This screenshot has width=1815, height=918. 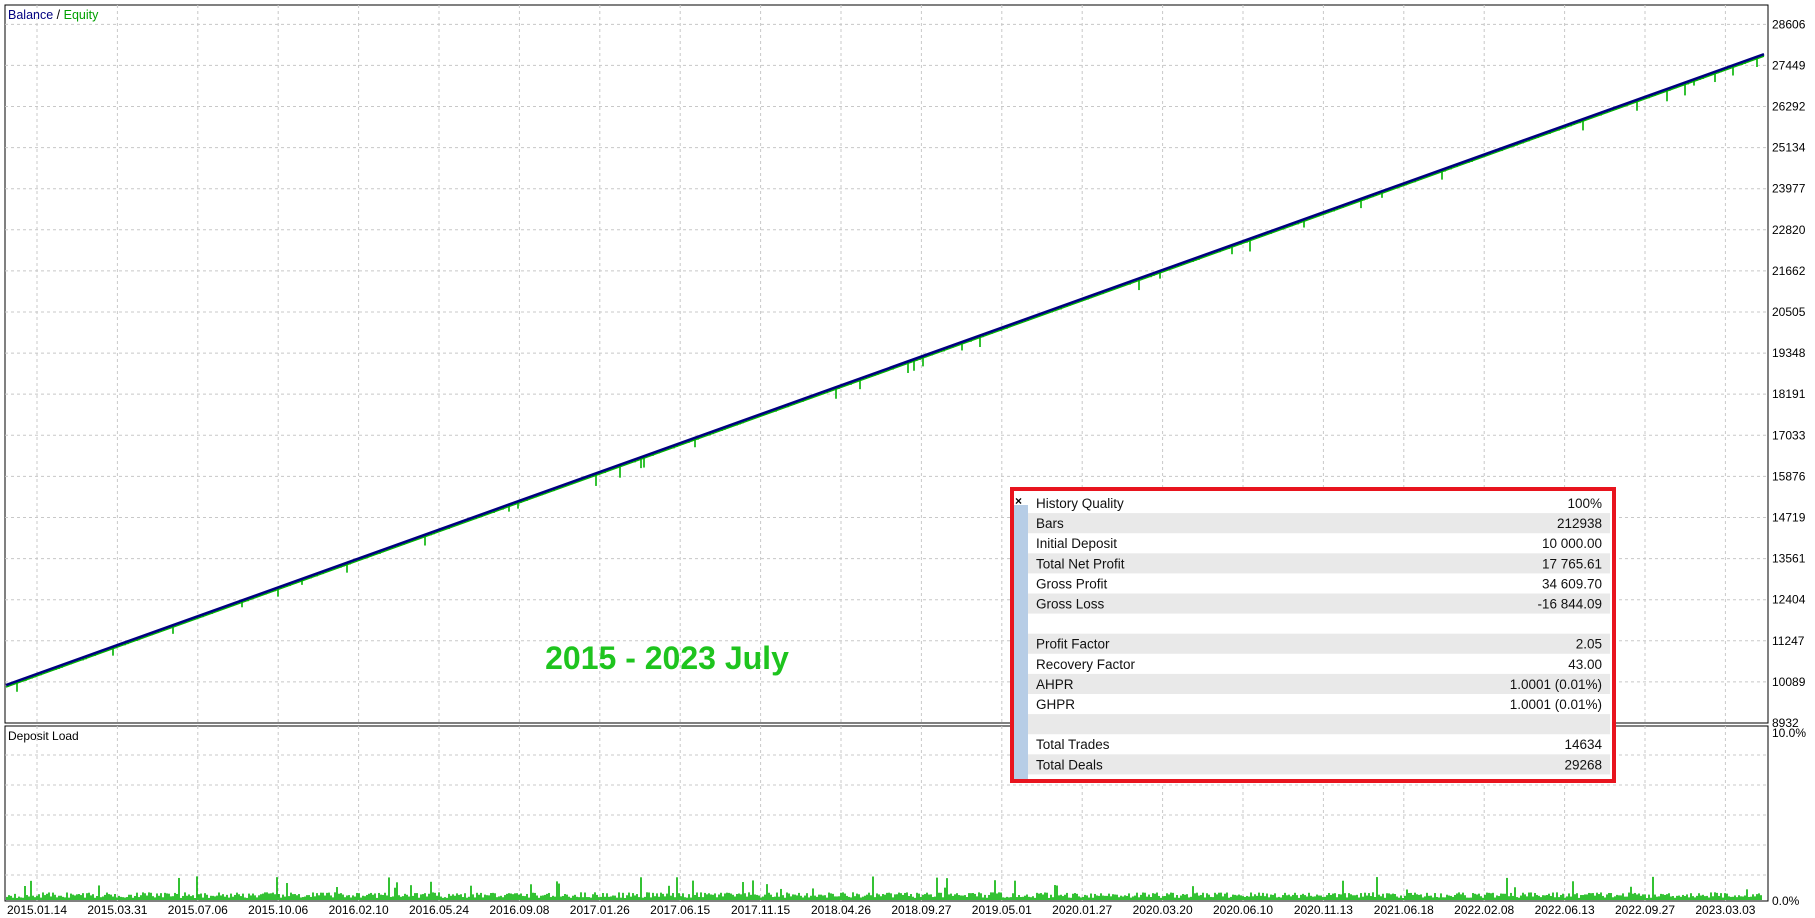 What do you see at coordinates (117, 910) in the screenshot?
I see `x-tick-label: 2015.03.31` at bounding box center [117, 910].